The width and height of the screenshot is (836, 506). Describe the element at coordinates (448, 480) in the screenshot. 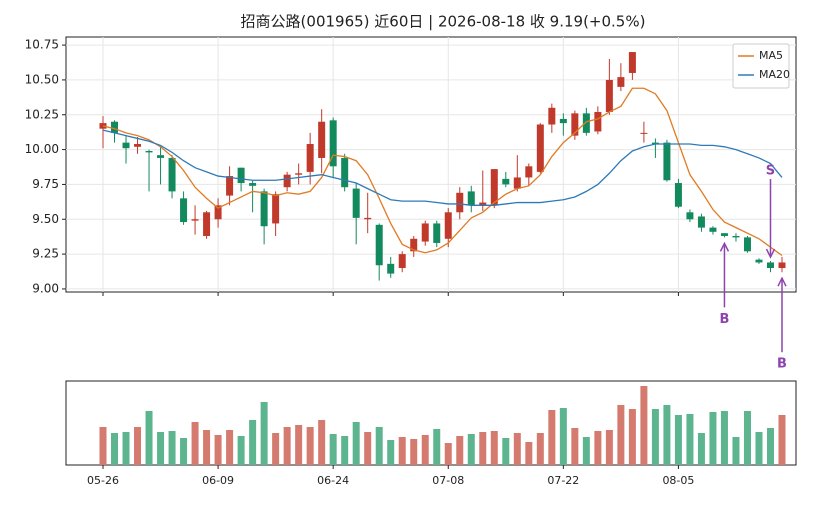

I see `x-tick-label: 07-08` at that location.